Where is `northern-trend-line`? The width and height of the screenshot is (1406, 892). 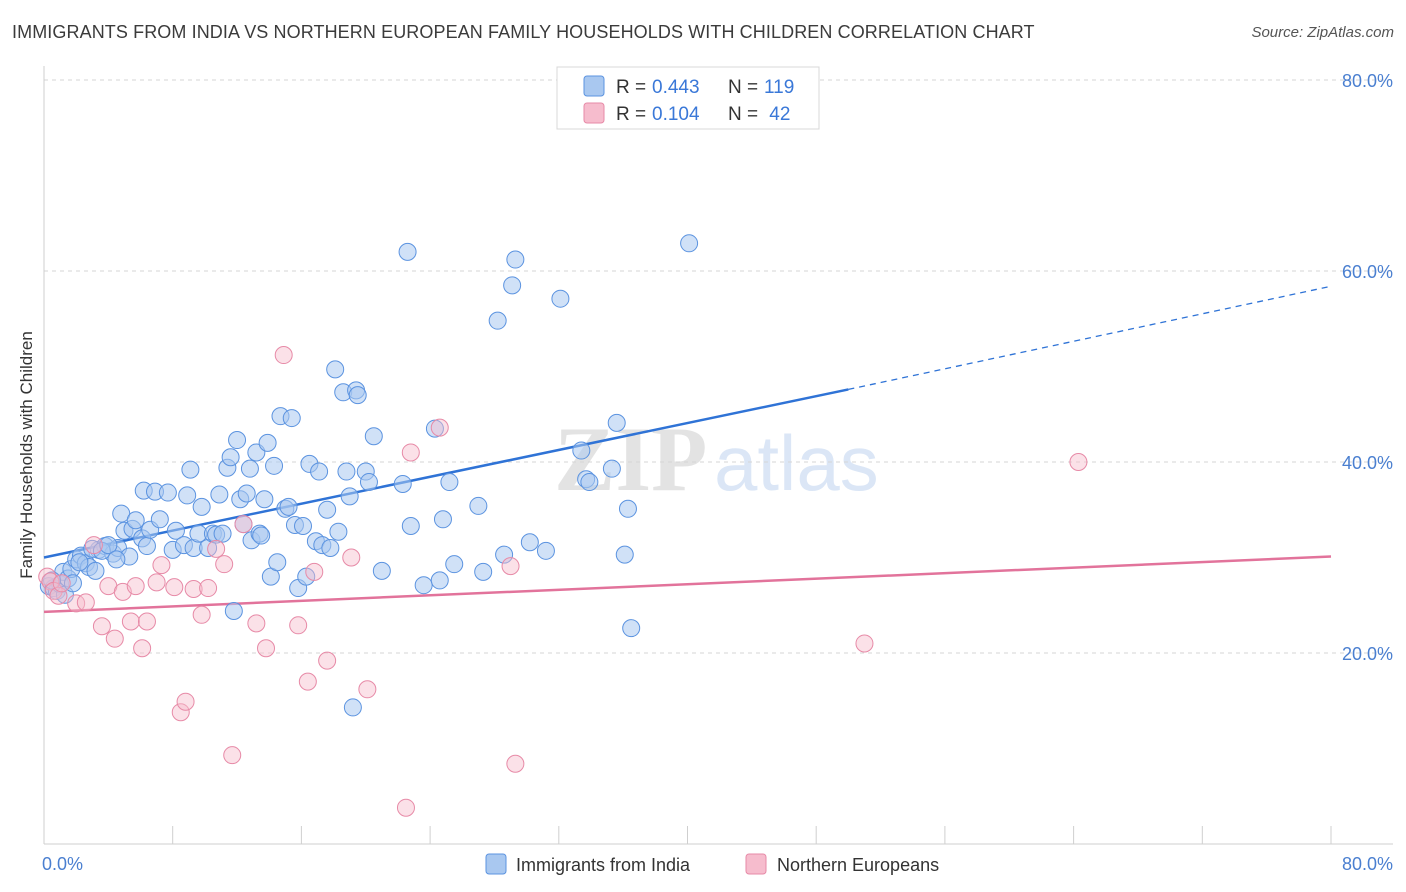 northern-trend-line is located at coordinates (687, 584).